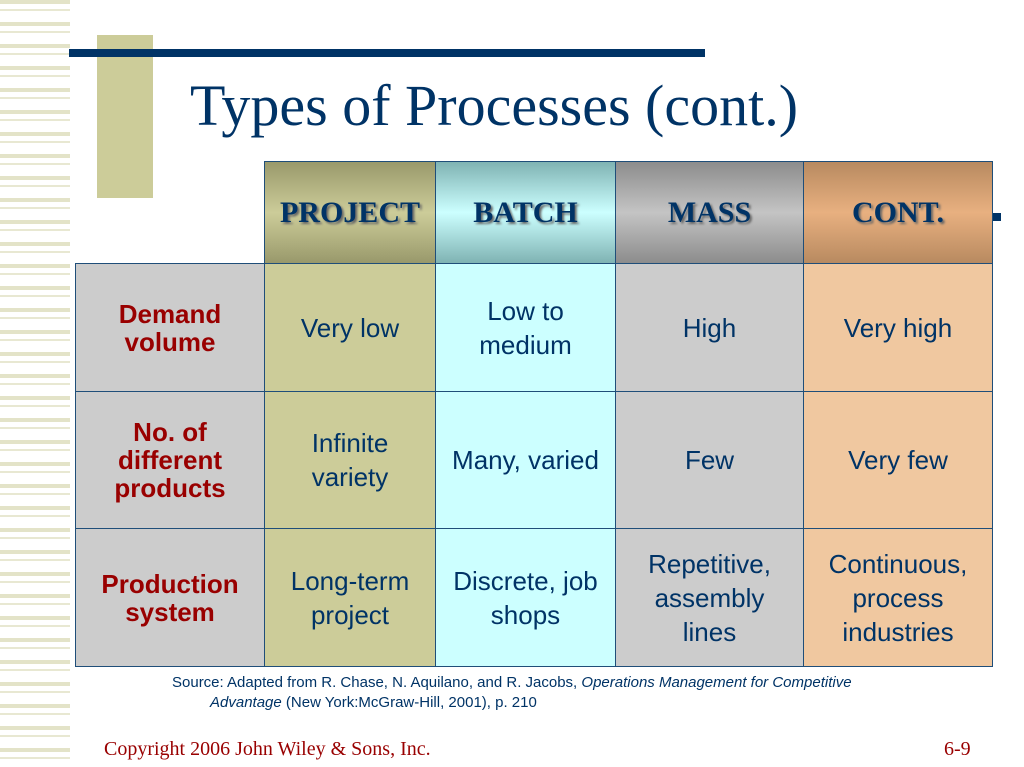 This screenshot has width=1024, height=767. I want to click on column-header-cont-text: CONT., so click(898, 212).